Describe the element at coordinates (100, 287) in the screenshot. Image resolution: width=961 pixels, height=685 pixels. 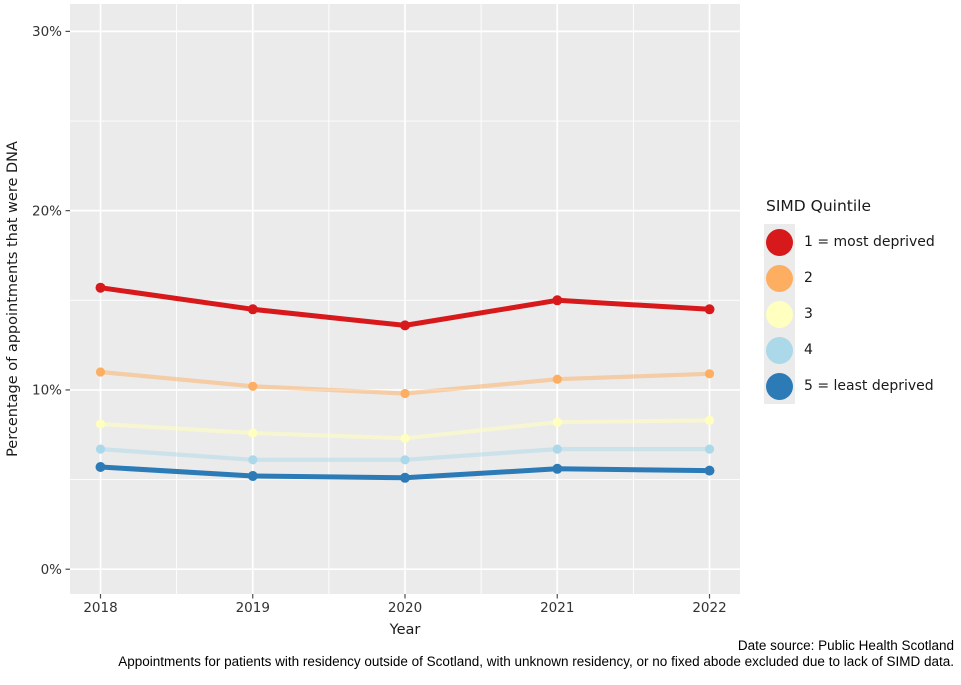
I see `data-point-quintile-1-2018` at that location.